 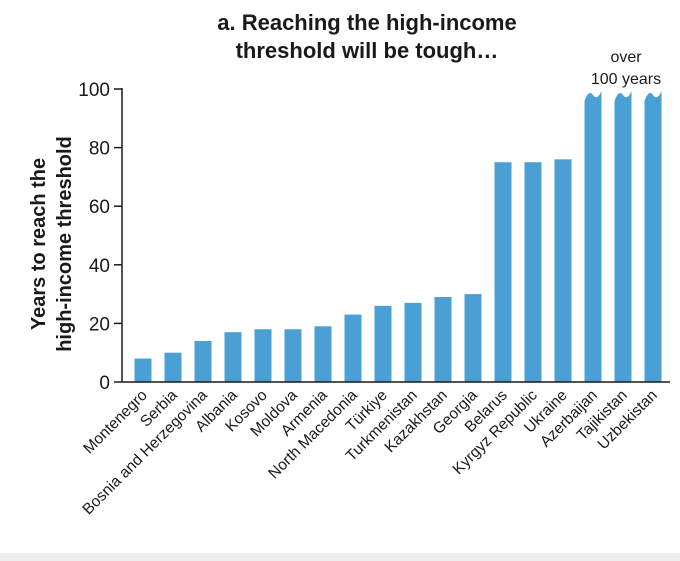 I want to click on y-tick-label: 60, so click(x=99, y=207).